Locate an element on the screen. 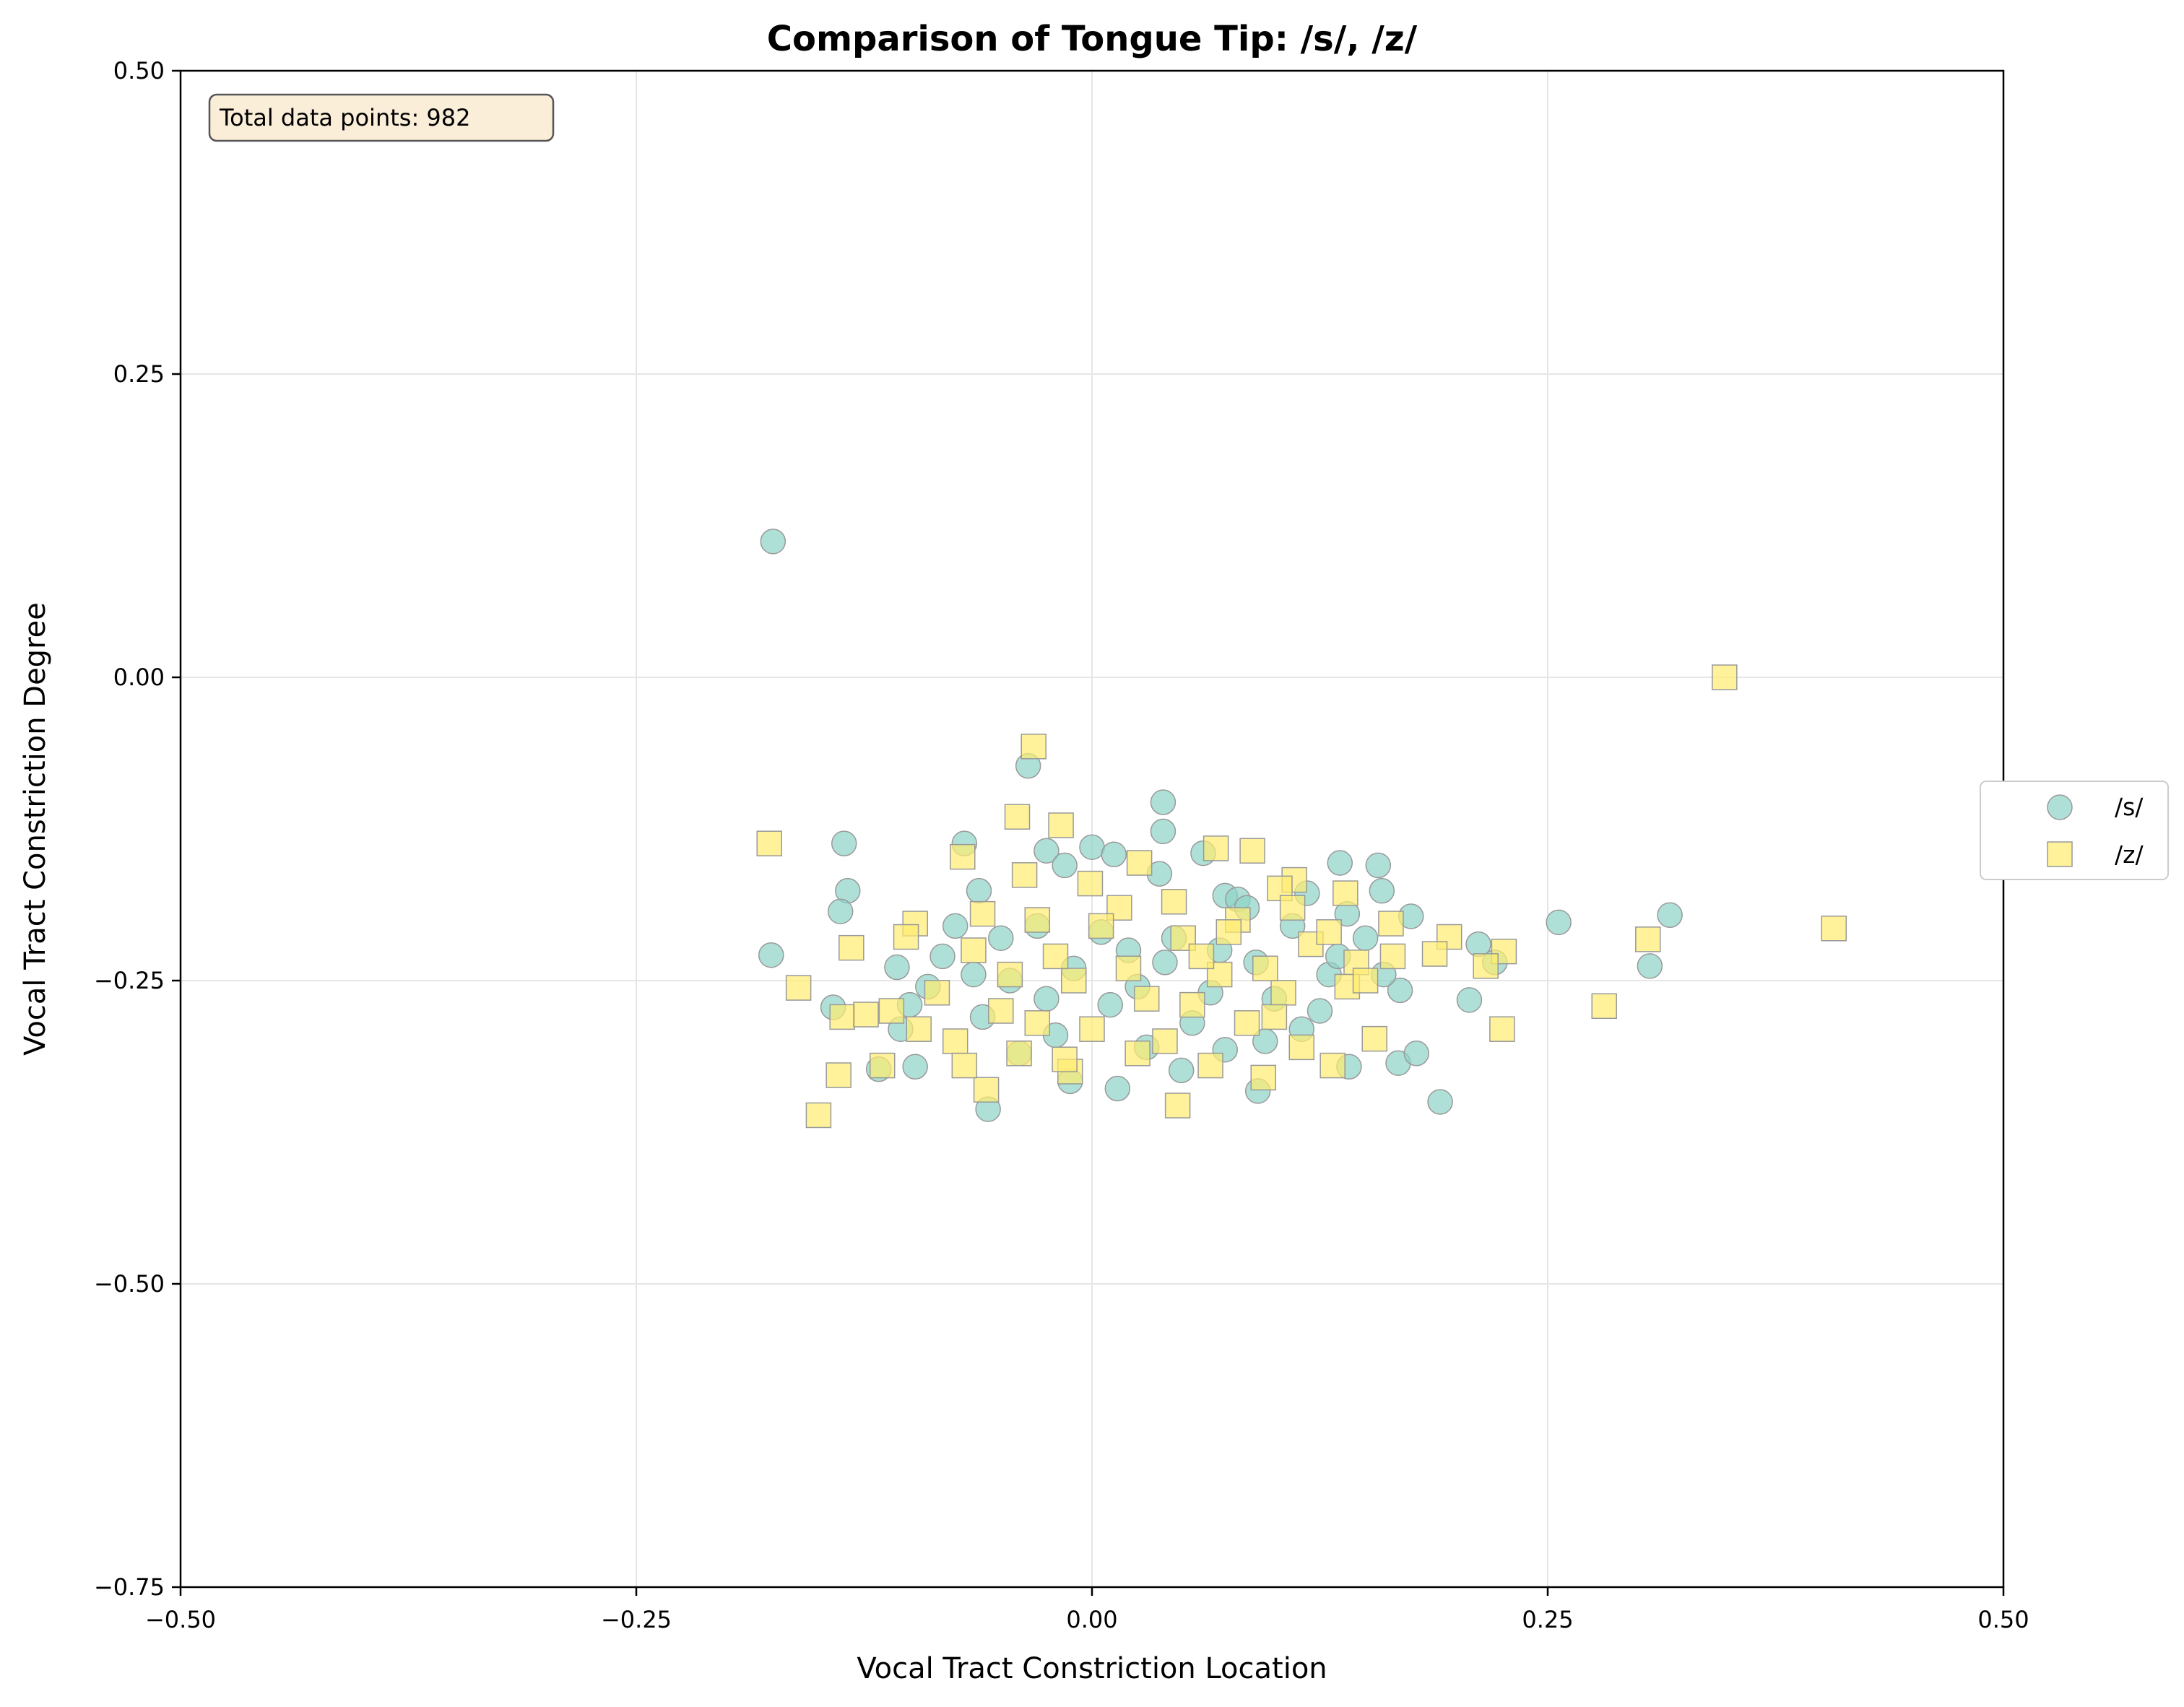 This screenshot has width=2184, height=1707. y-axis-ticks: 0.50 0.25 0.00 −0.25 −0.50 −0.75 is located at coordinates (137, 829).